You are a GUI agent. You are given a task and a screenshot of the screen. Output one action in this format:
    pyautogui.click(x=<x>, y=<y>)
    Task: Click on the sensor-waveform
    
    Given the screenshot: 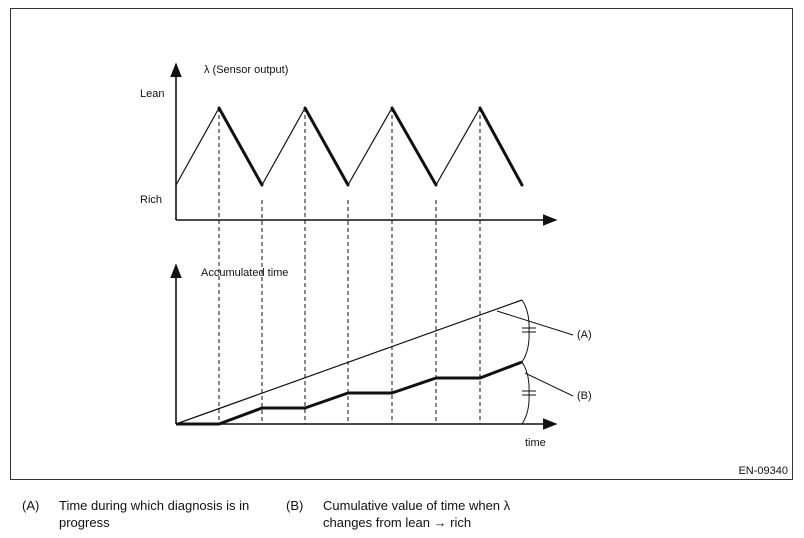 What is the action you would take?
    pyautogui.click(x=349, y=146)
    